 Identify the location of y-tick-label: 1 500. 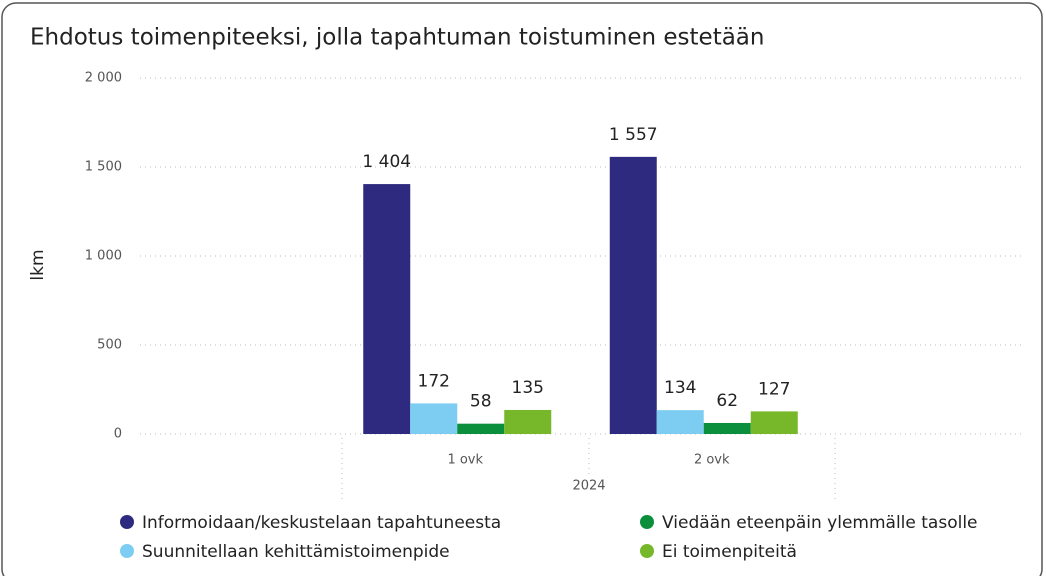
(103, 167).